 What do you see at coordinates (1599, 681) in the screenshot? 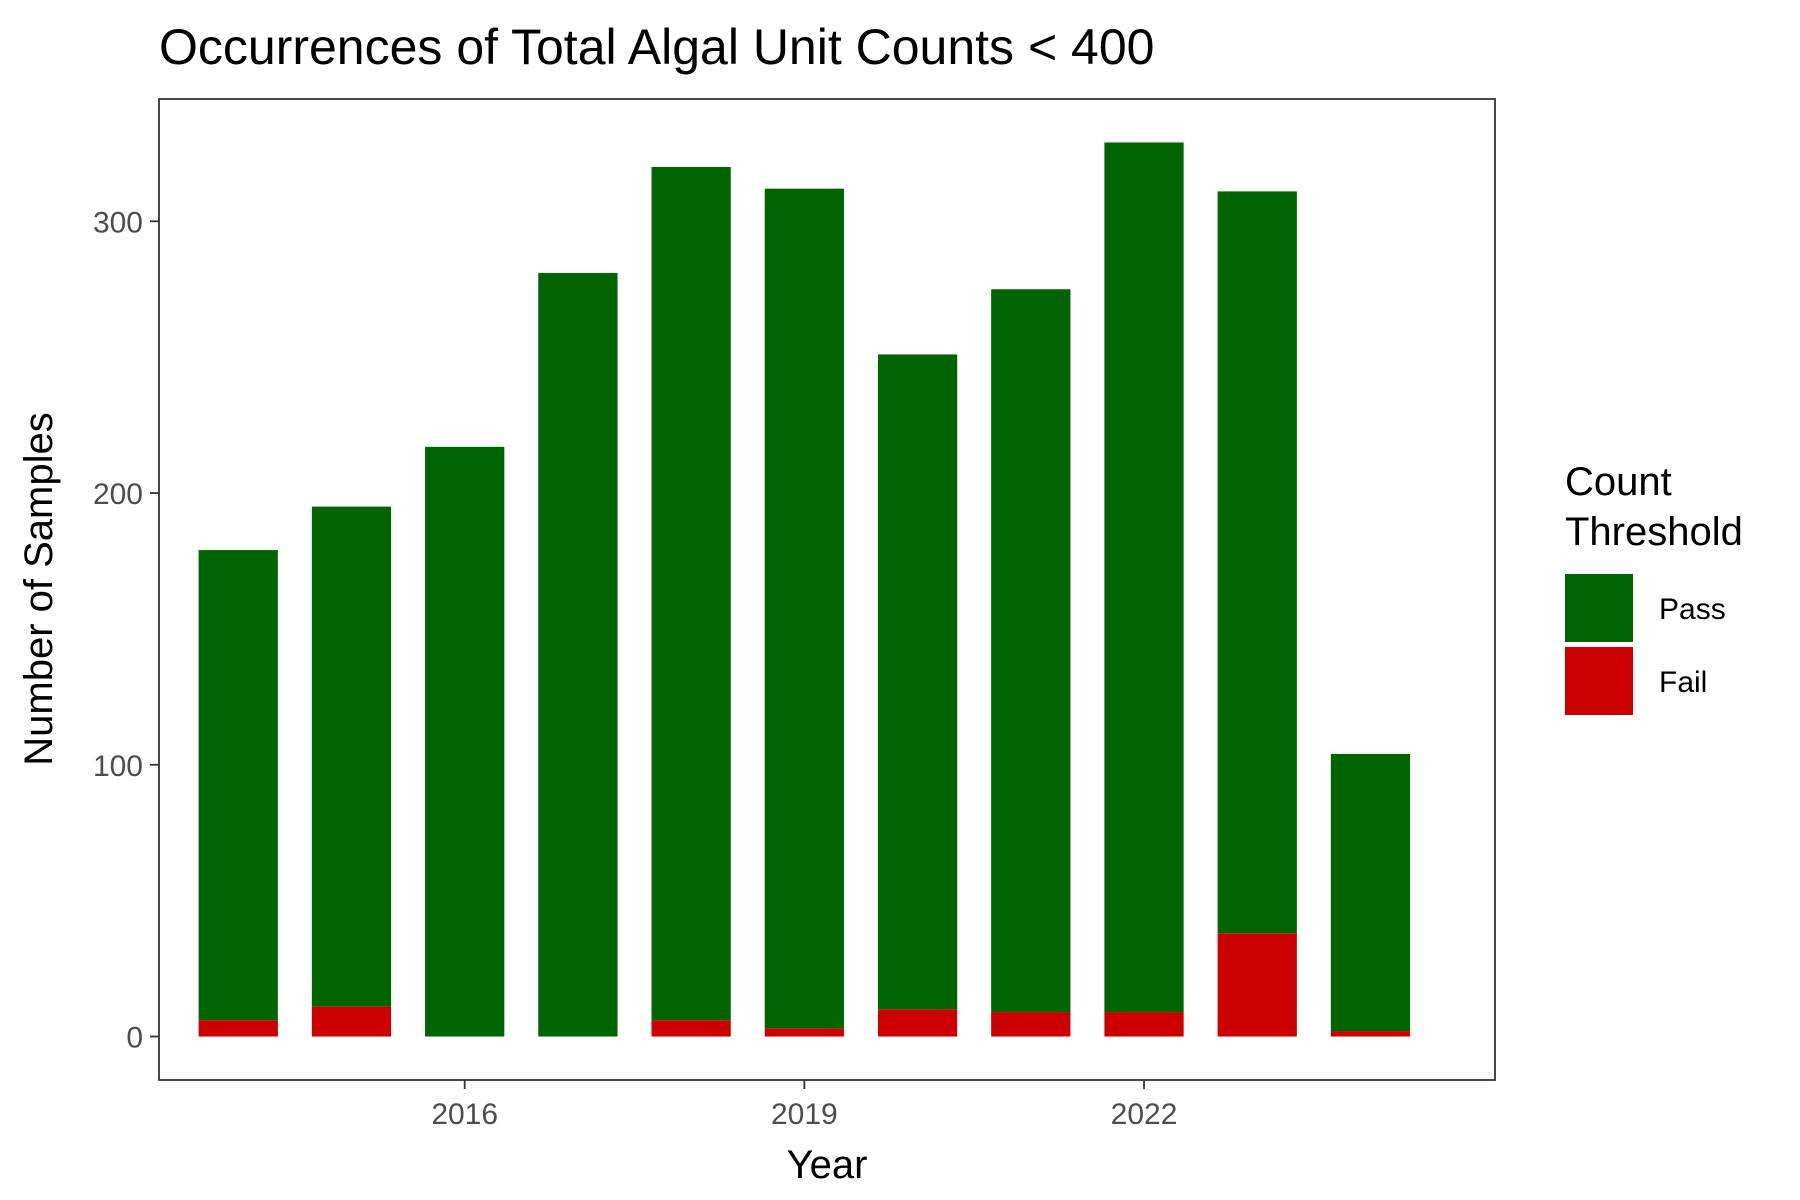
I see `legend-key-fail` at bounding box center [1599, 681].